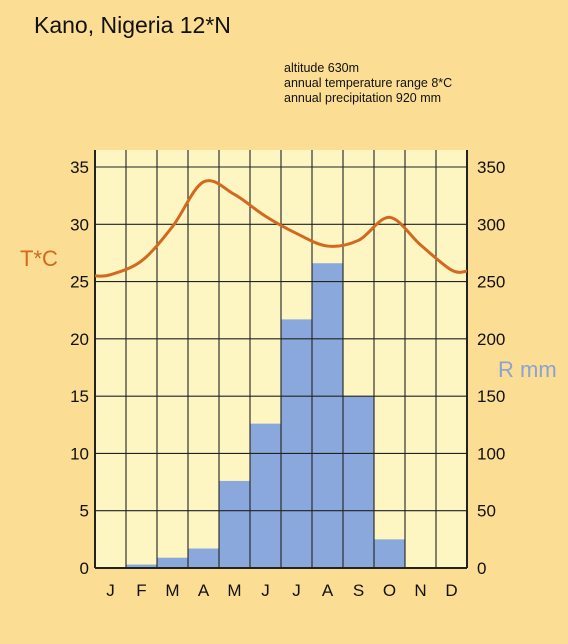  I want to click on left-tick-label-1: 5, so click(84, 511).